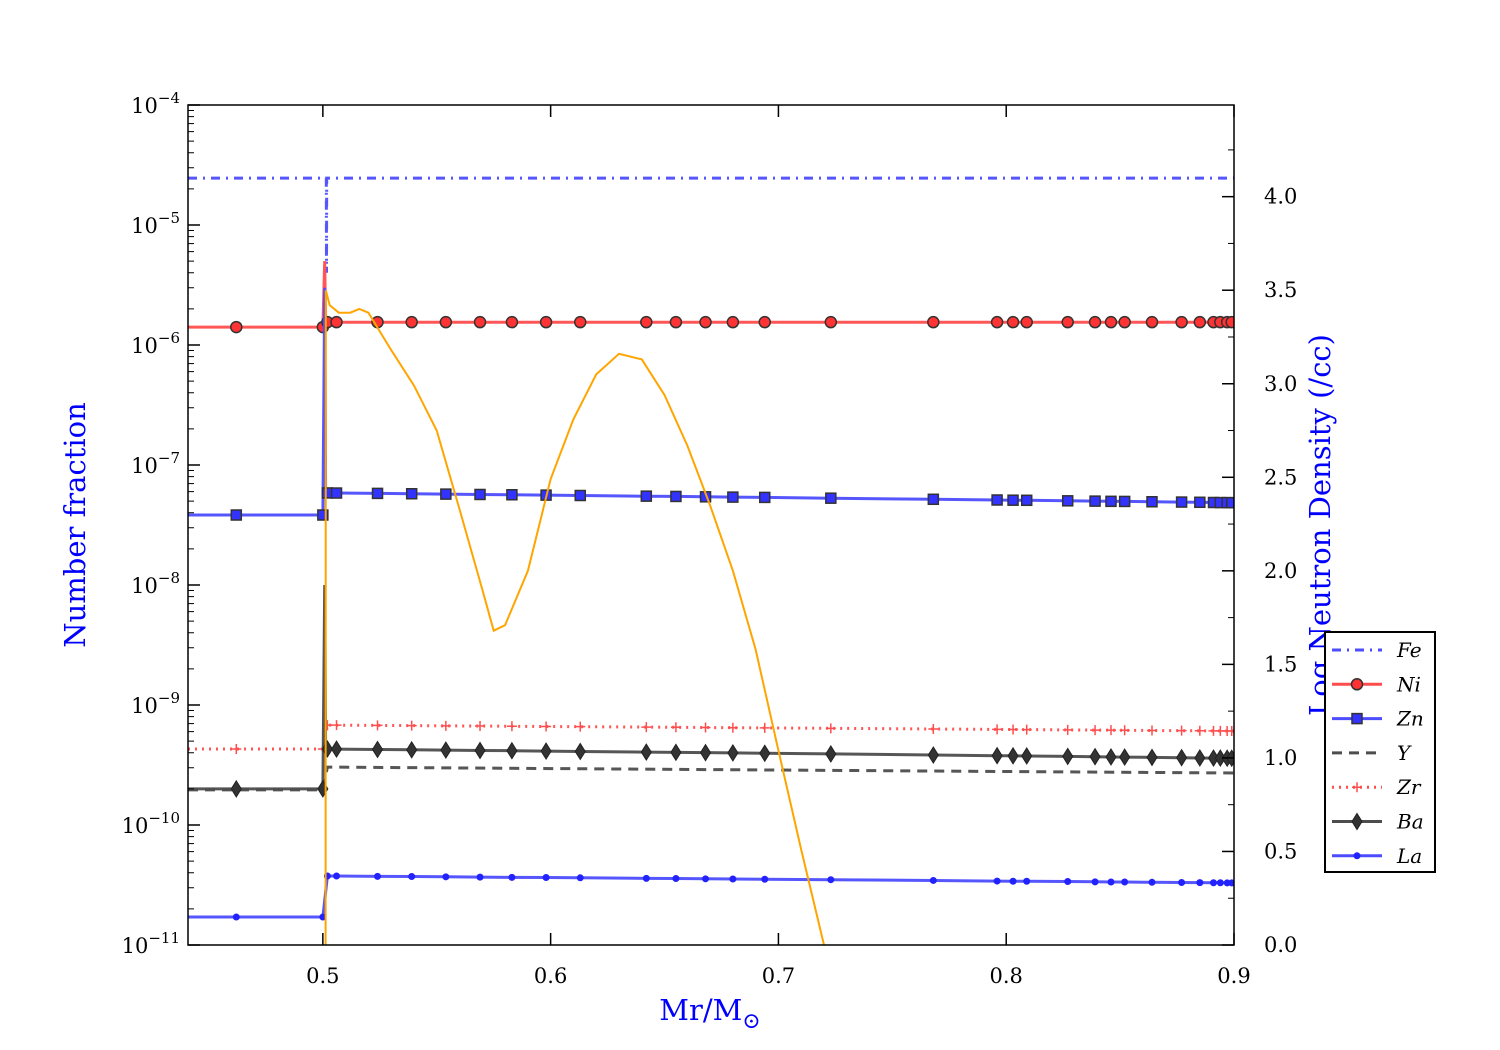  Describe the element at coordinates (1280, 664) in the screenshot. I see `y-right-tick-label: 1.5` at that location.